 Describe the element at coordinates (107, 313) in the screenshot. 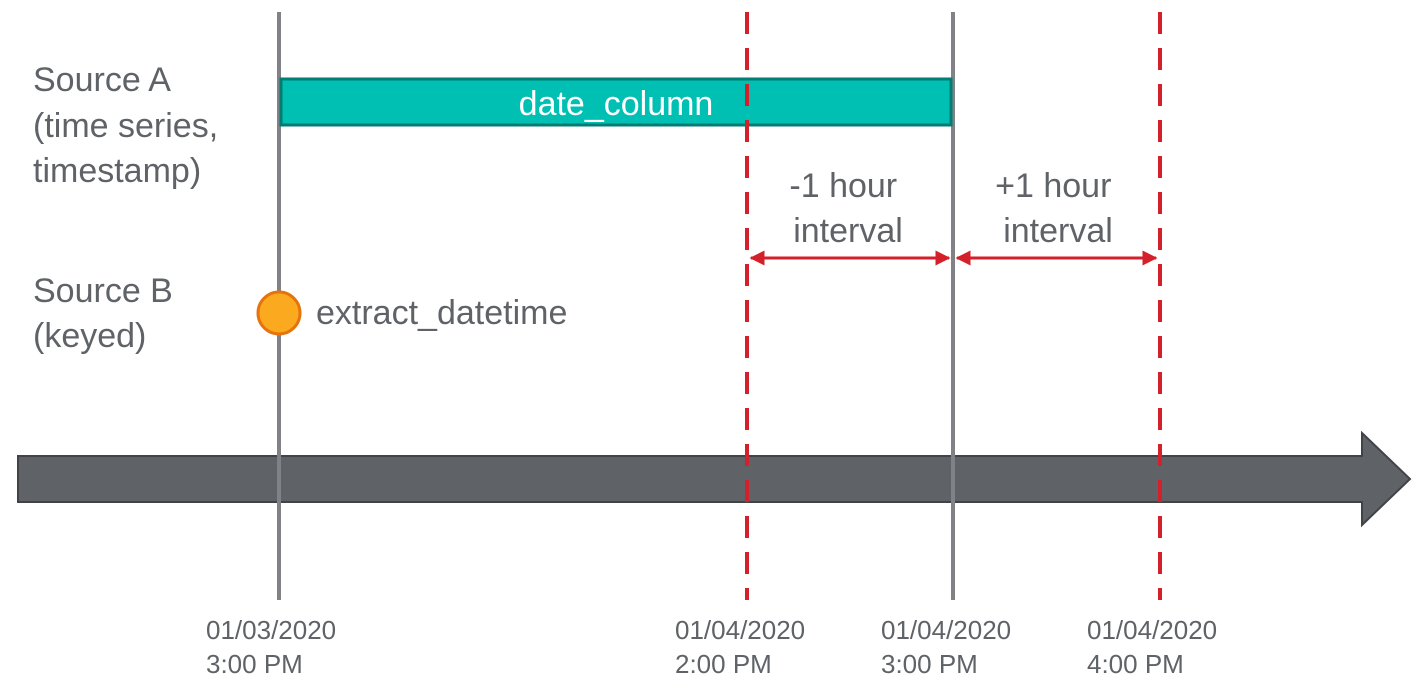

I see `source-b-label: Source B (keyed)` at that location.